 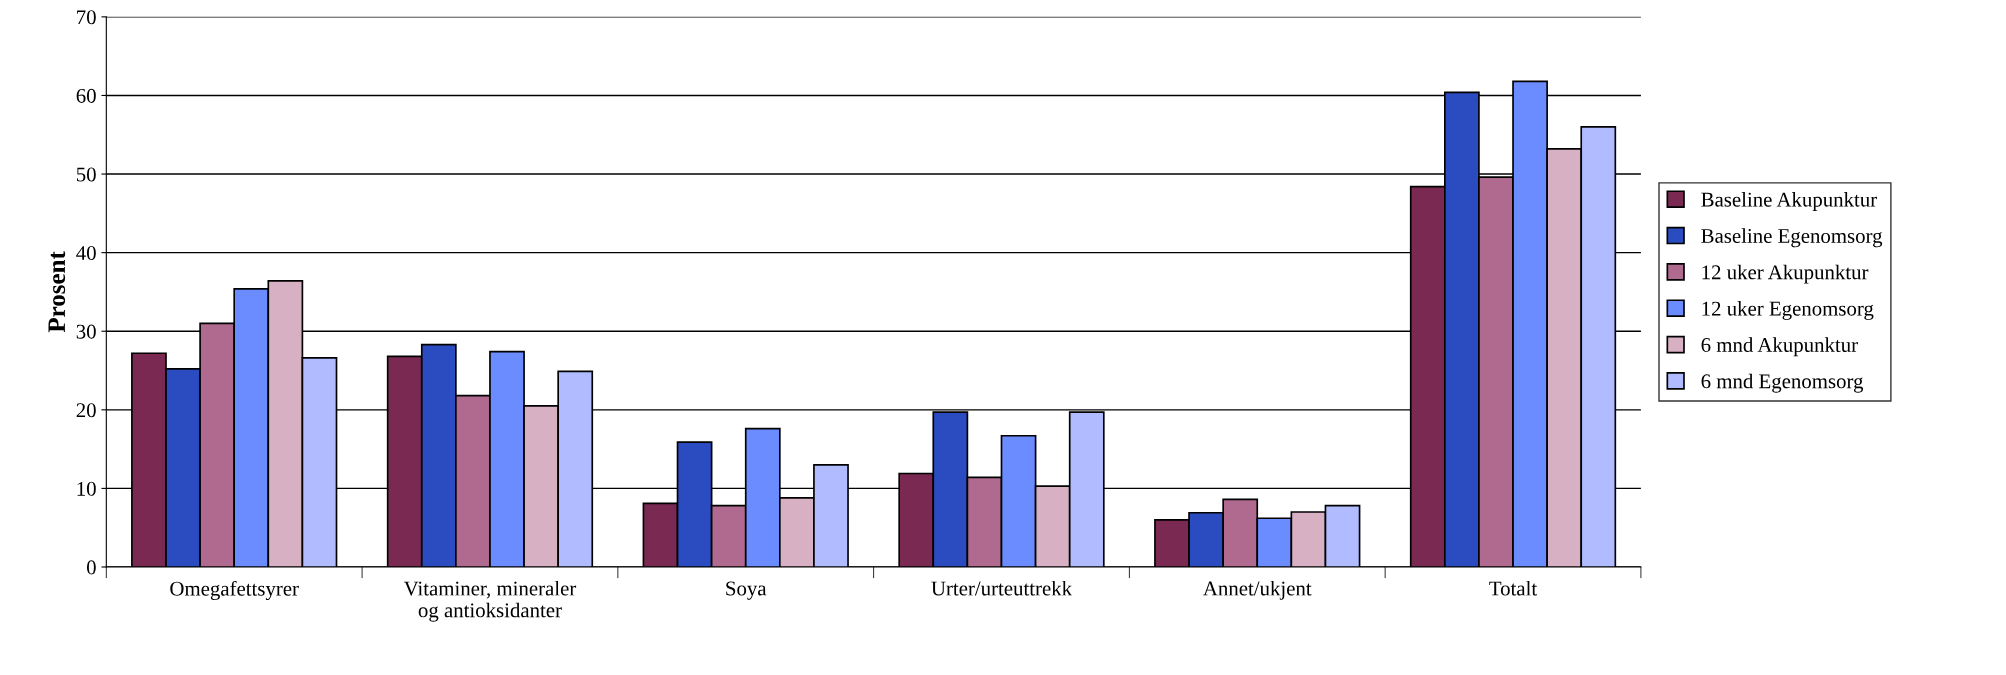 I want to click on x-tick-label: Vitaminer, mineraler og antioksidanter, so click(x=490, y=601).